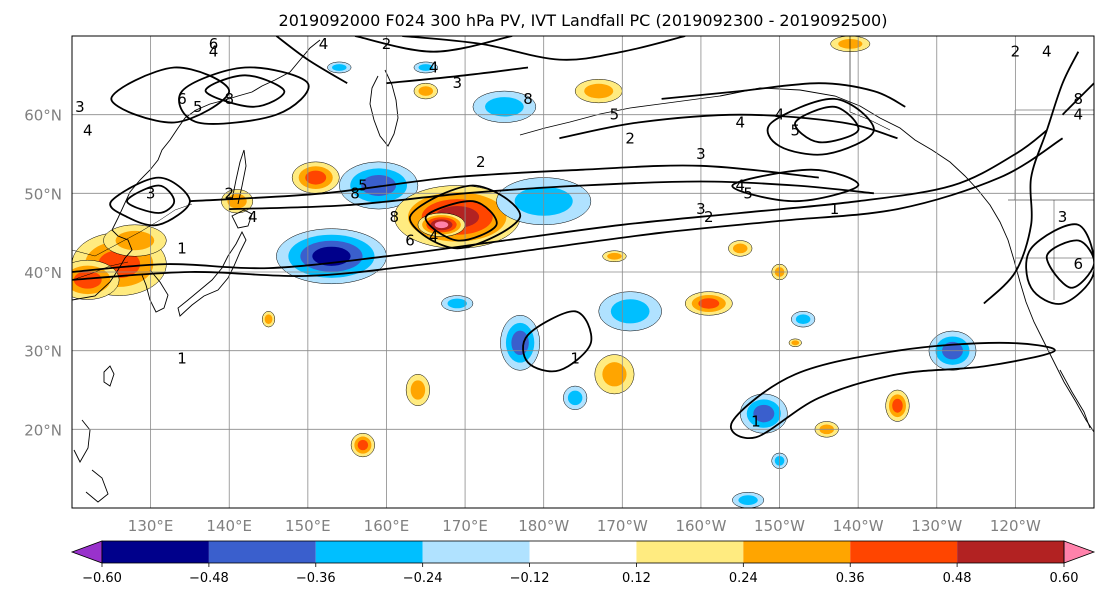 The height and width of the screenshot is (601, 1105). What do you see at coordinates (212, 273) in the screenshot?
I see `japan-coastline` at bounding box center [212, 273].